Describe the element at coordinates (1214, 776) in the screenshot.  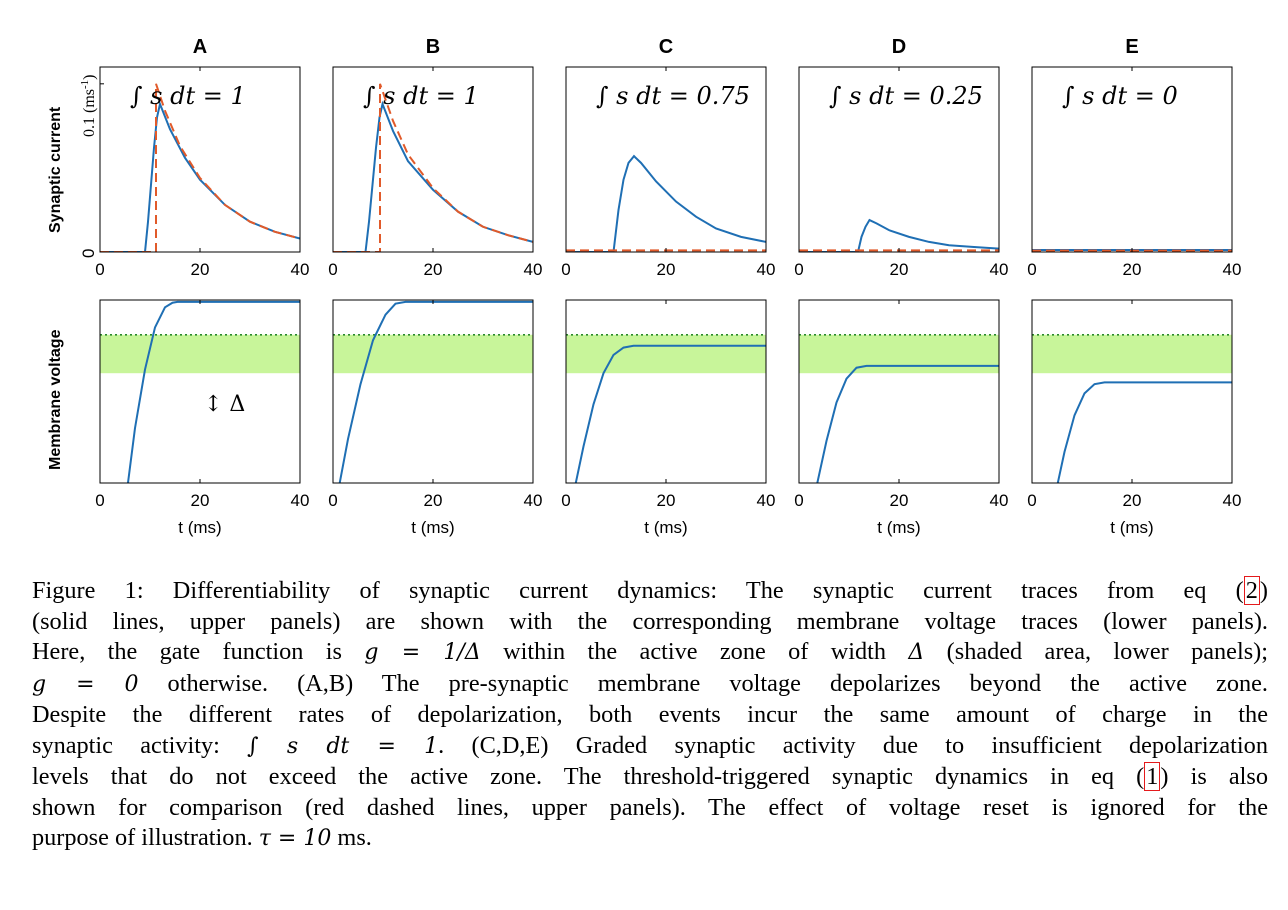
I see `caption-text: ) is also` at that location.